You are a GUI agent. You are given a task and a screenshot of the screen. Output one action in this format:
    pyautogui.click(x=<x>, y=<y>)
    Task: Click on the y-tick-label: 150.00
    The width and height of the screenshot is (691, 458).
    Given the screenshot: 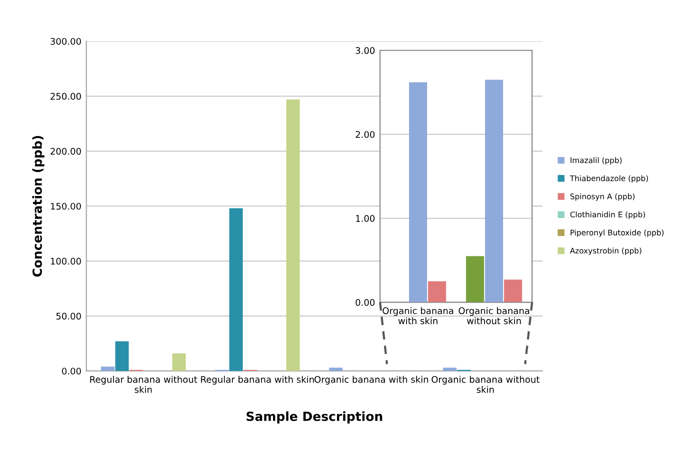 What is the action you would take?
    pyautogui.click(x=65, y=206)
    